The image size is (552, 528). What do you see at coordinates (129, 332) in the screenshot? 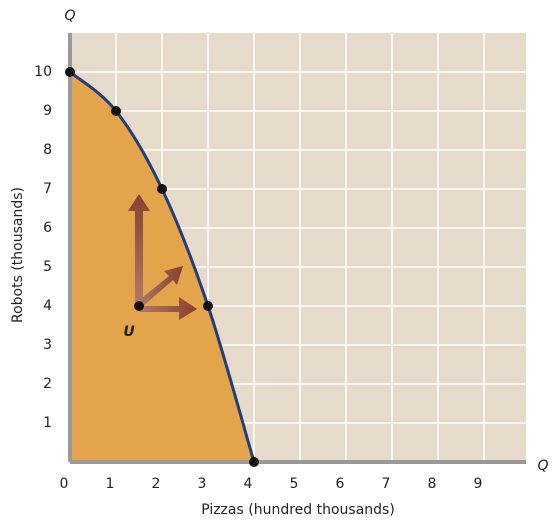
I see `point-u-label: U` at bounding box center [129, 332].